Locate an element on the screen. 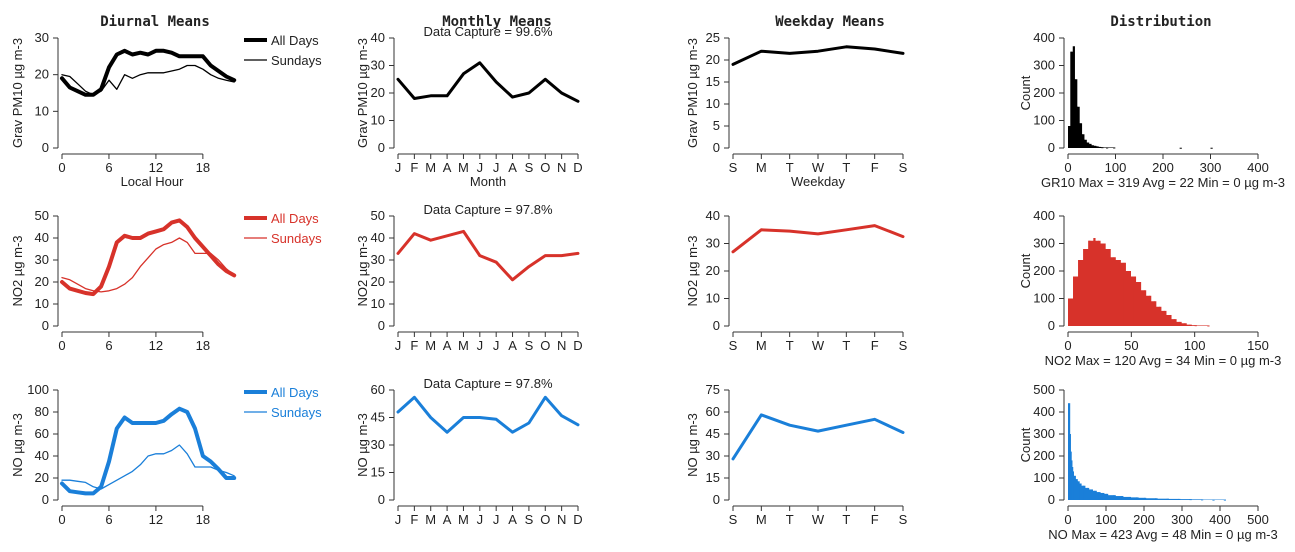  column-title: Monthly Means is located at coordinates (497, 22).